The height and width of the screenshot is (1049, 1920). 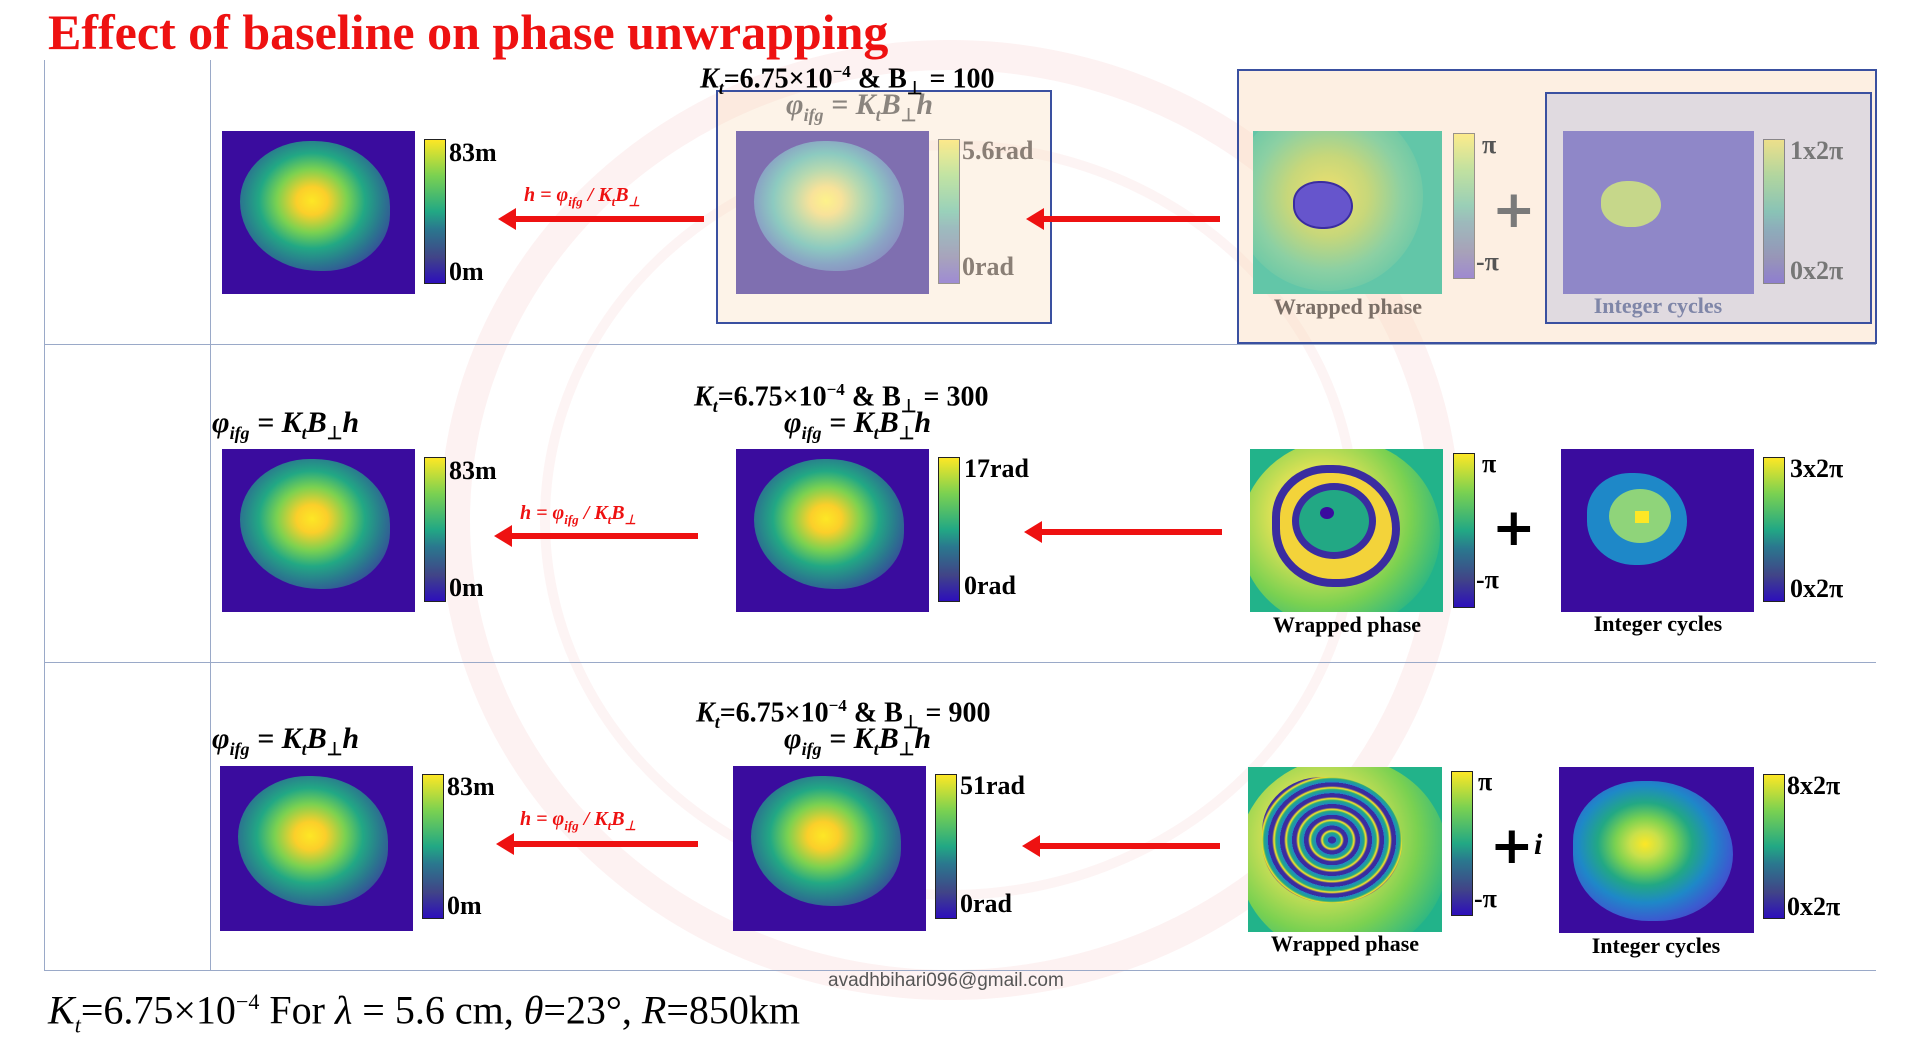 What do you see at coordinates (858, 740) in the screenshot?
I see `row3-ifg-equation: φifg = KtB⊥h` at bounding box center [858, 740].